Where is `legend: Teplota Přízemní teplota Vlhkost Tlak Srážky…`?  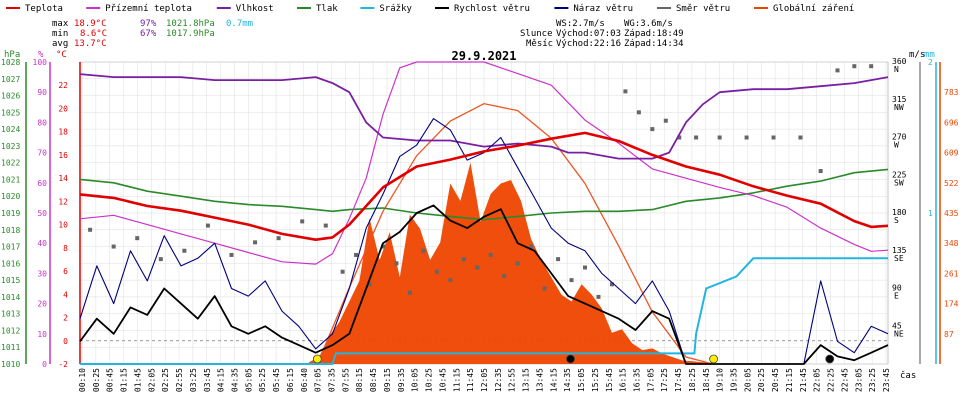
legend: Teplota Přízemní teplota Vlhkost Tlak Srážky… is located at coordinates (430, 9).